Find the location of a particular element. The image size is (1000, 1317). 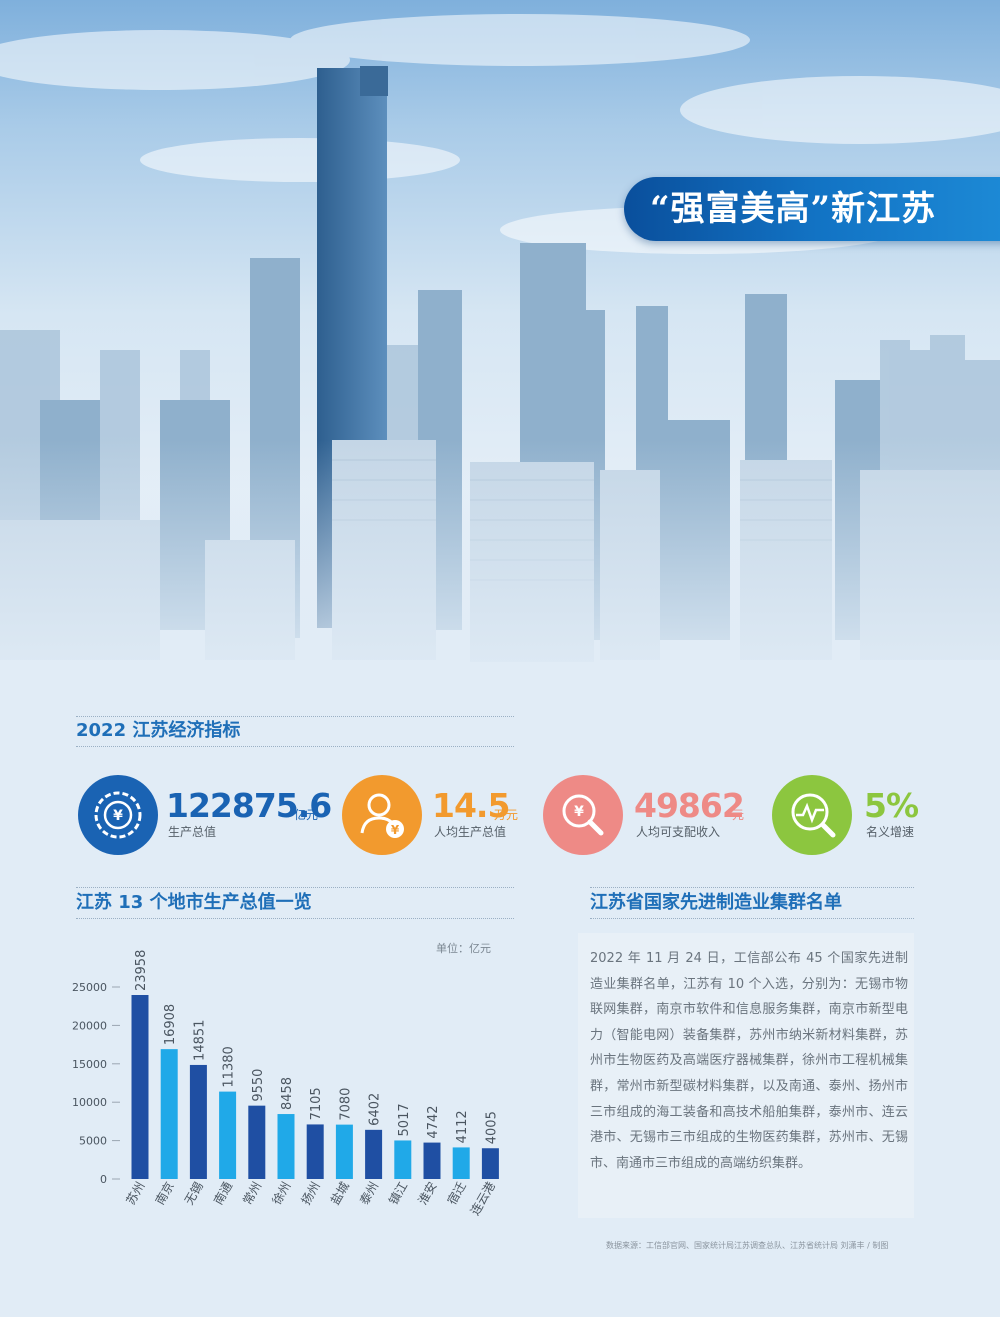

category-label: 镇江 is located at coordinates (398, 1194).